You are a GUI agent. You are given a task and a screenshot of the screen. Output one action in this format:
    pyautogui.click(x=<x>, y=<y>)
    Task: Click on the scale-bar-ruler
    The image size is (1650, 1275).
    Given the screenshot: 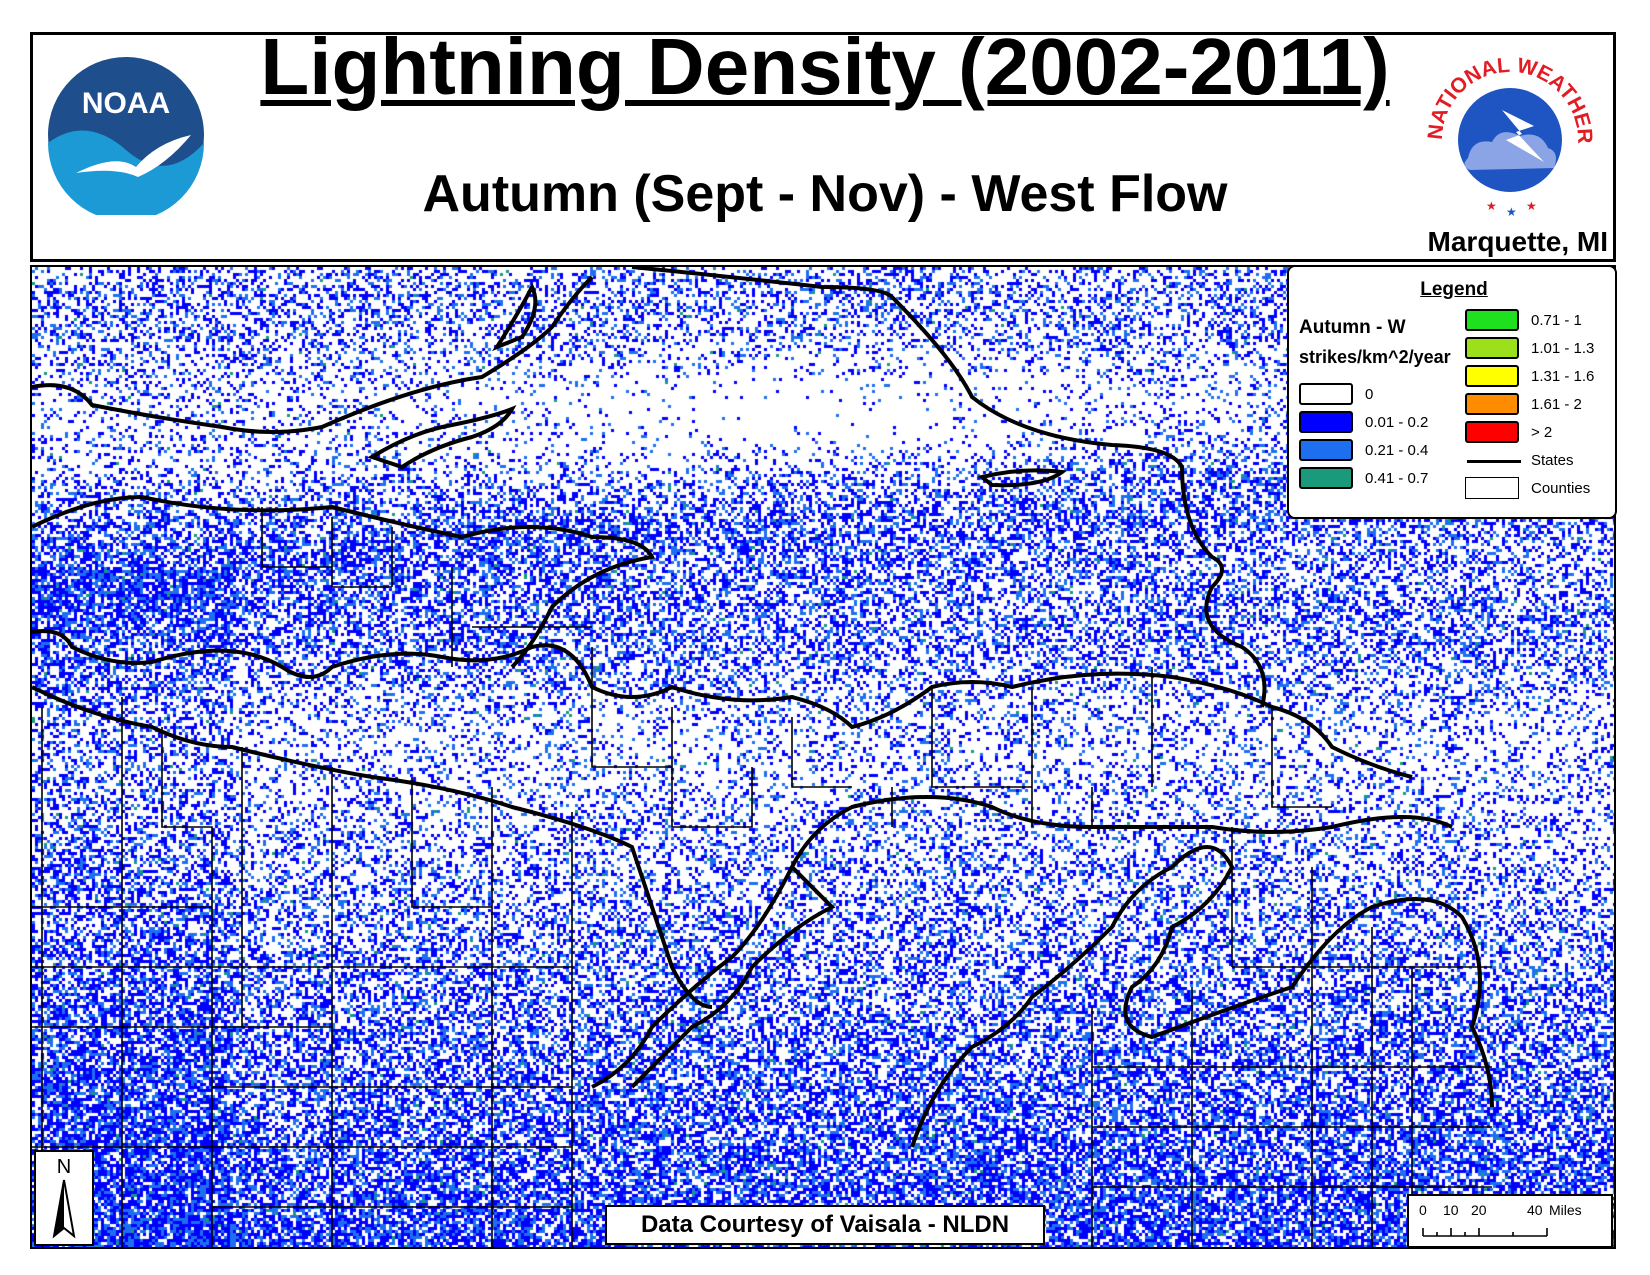 What is the action you would take?
    pyautogui.click(x=1485, y=1232)
    